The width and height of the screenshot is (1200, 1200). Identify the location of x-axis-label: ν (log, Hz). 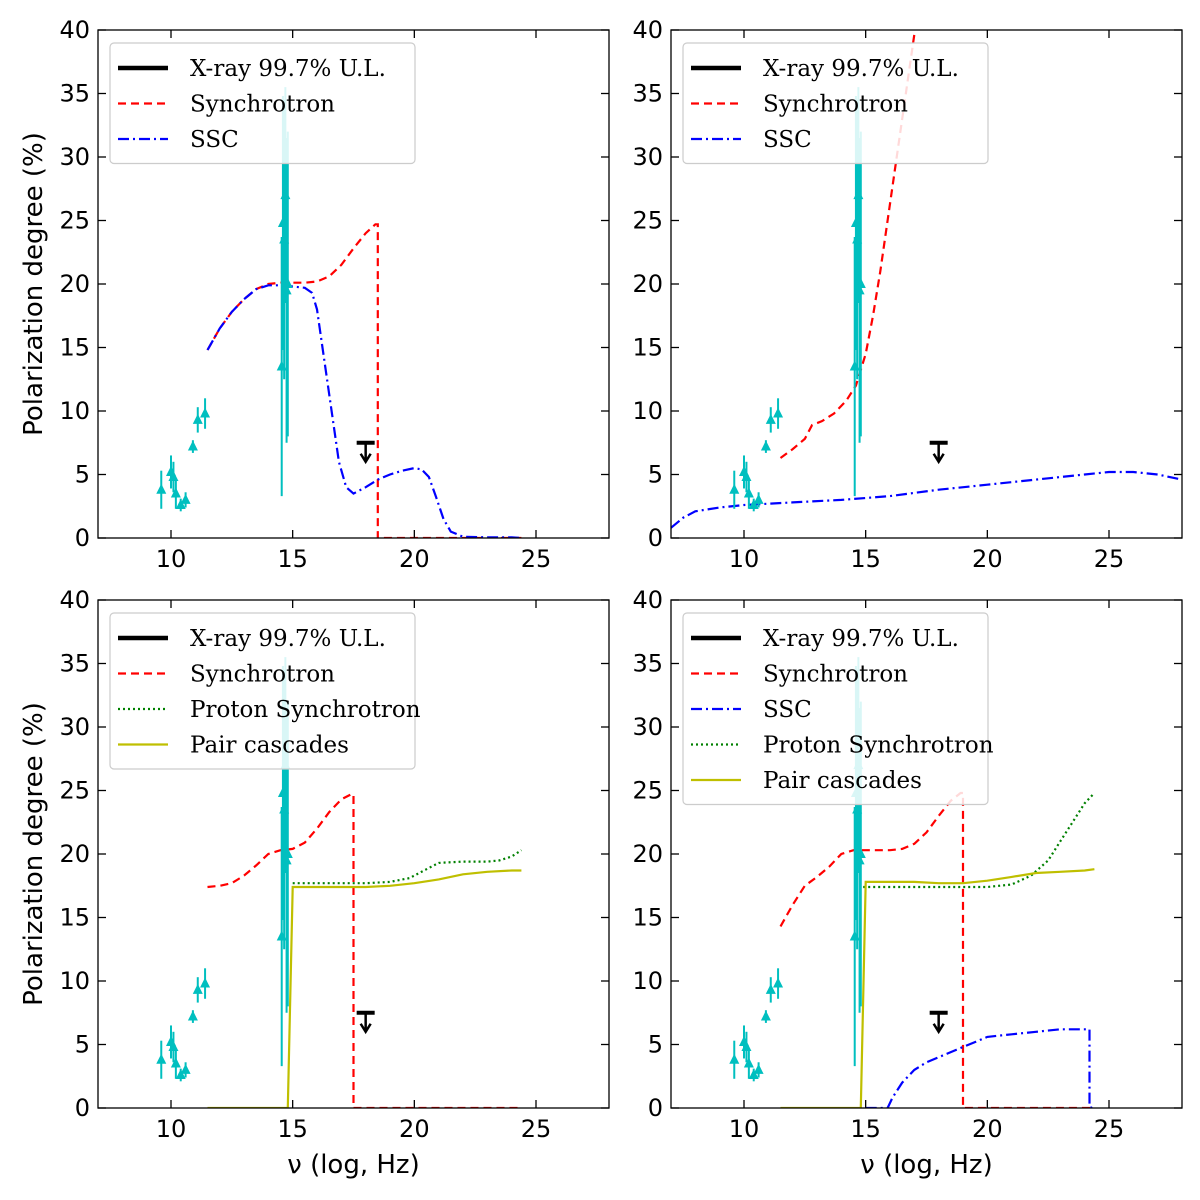
(353, 1165).